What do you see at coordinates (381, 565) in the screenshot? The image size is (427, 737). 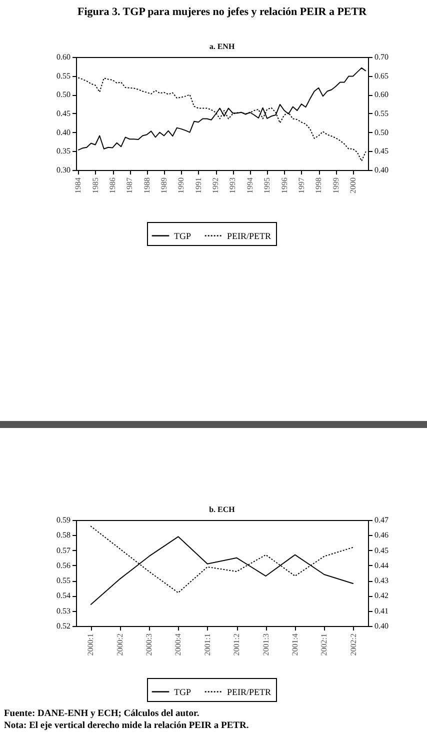 I see `y2-tick-label: 0.44` at bounding box center [381, 565].